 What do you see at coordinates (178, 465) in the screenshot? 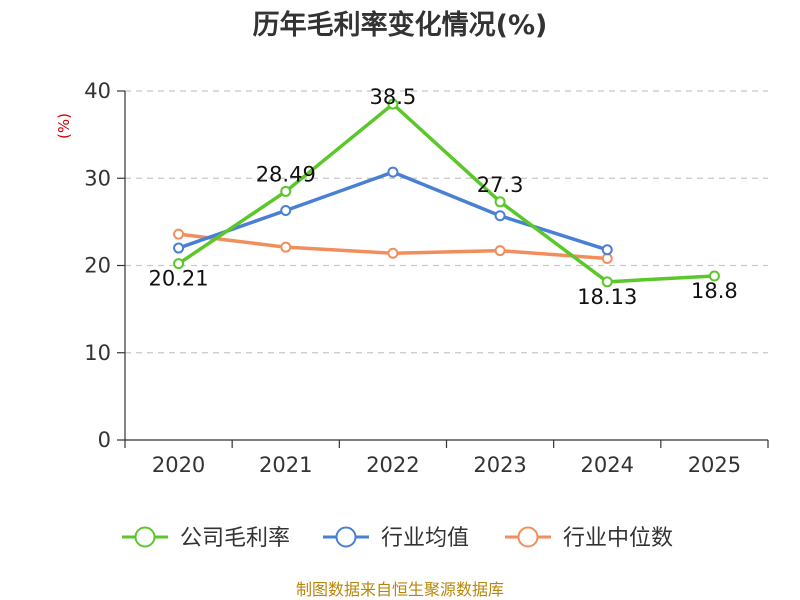
I see `x-tick-label-2020: 2020` at bounding box center [178, 465].